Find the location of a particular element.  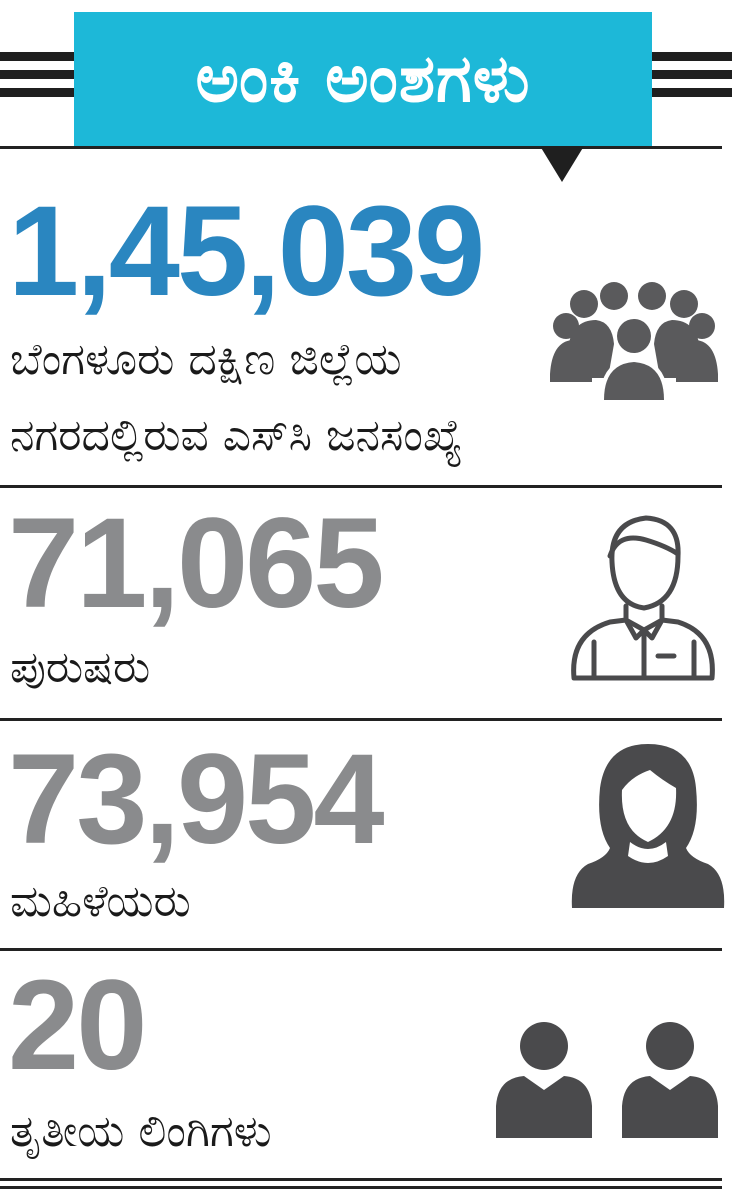

third-gender-count-number: 20 is located at coordinates (77, 1025).